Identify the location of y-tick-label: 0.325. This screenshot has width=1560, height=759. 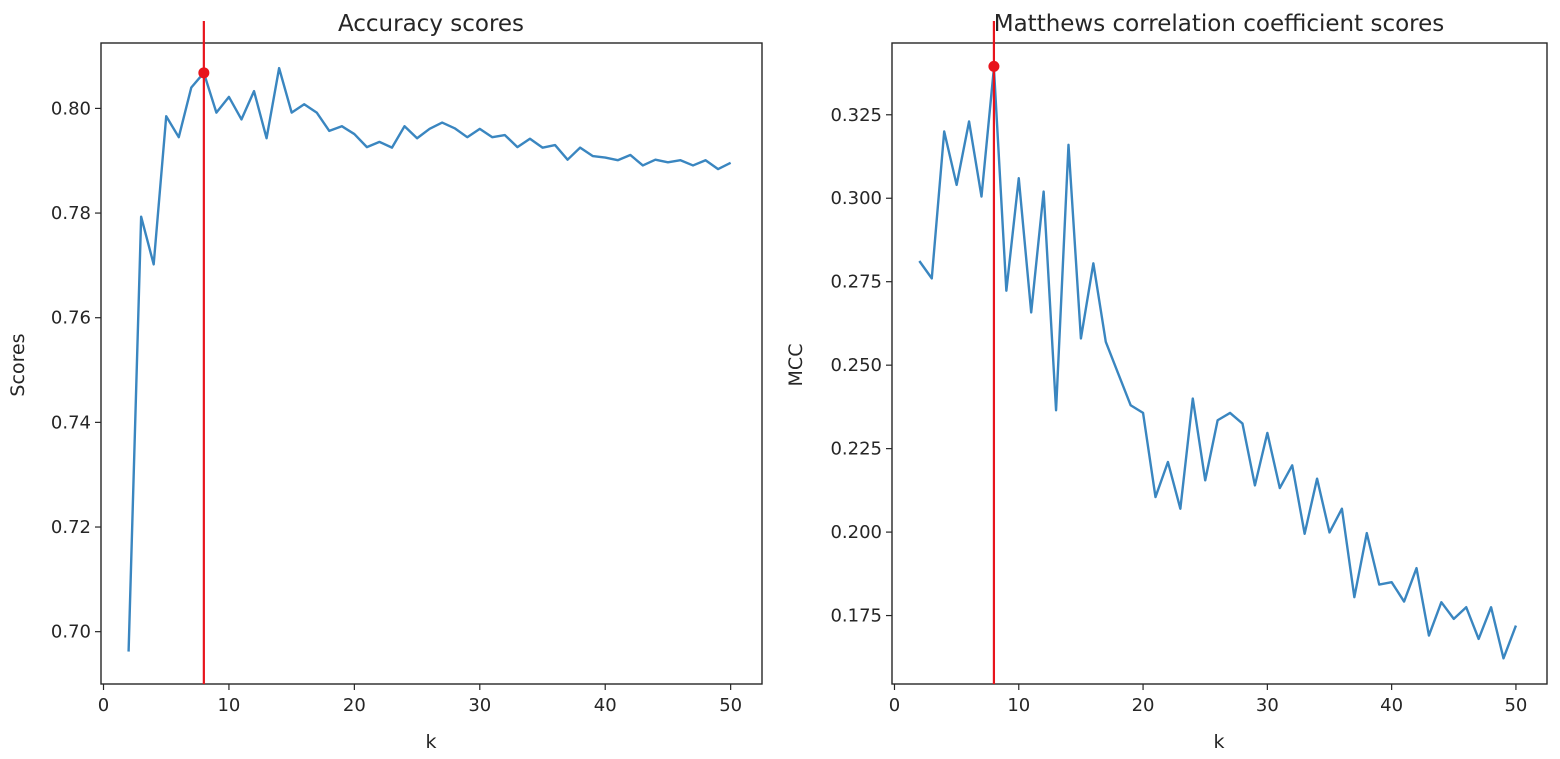
(856, 115).